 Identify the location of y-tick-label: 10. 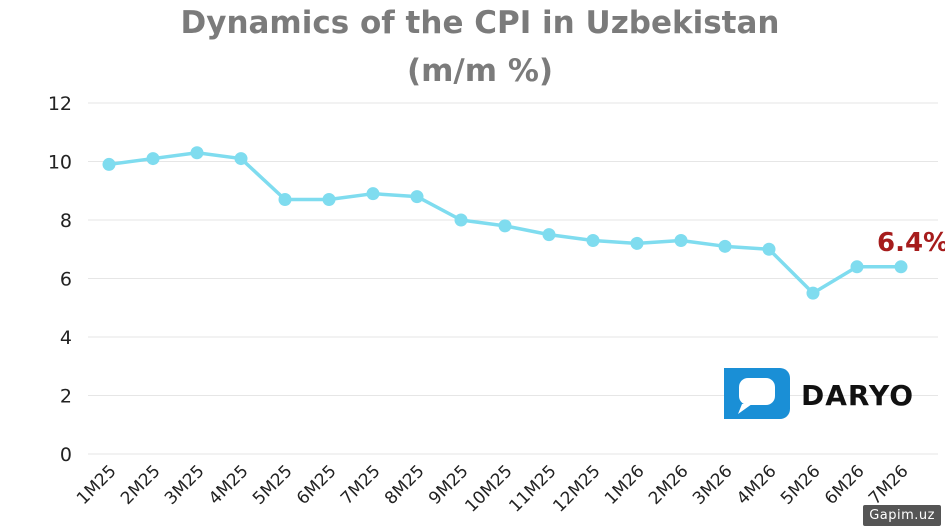
(60, 163).